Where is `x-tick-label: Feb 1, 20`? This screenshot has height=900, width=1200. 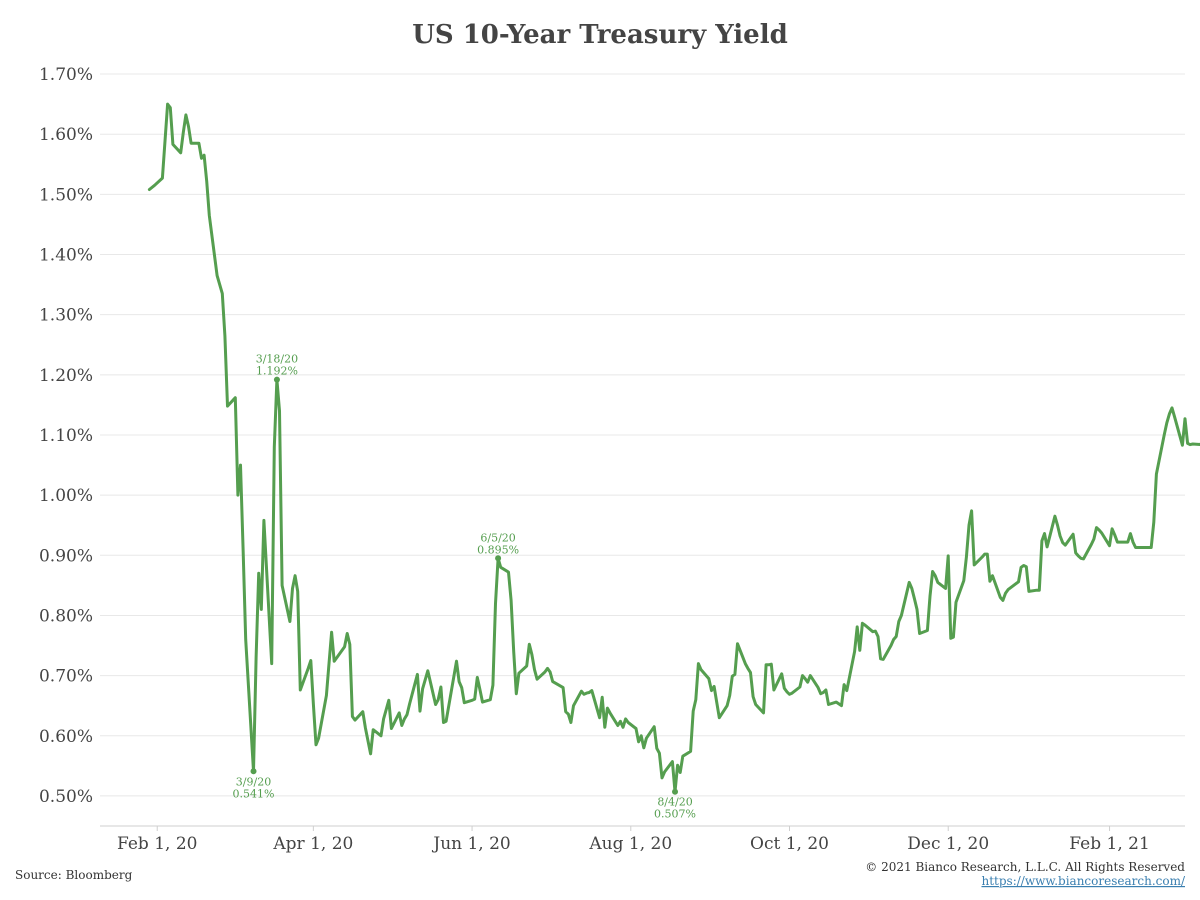
x-tick-label: Feb 1, 20 is located at coordinates (157, 844).